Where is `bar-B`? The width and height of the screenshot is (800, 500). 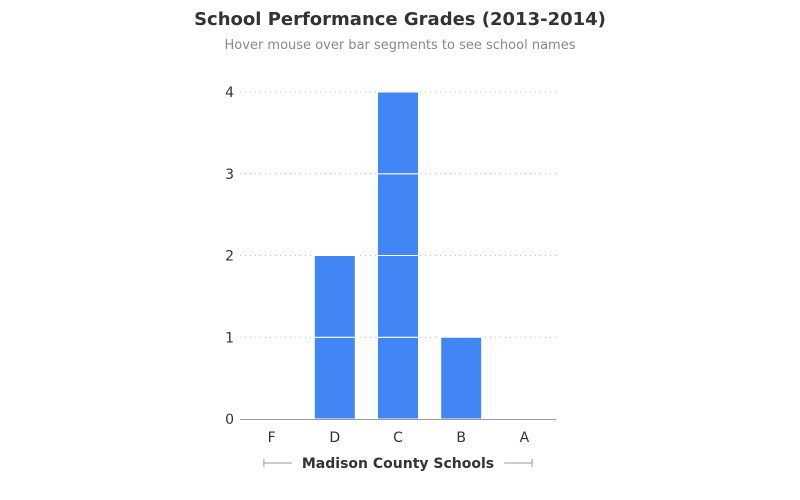 bar-B is located at coordinates (461, 378).